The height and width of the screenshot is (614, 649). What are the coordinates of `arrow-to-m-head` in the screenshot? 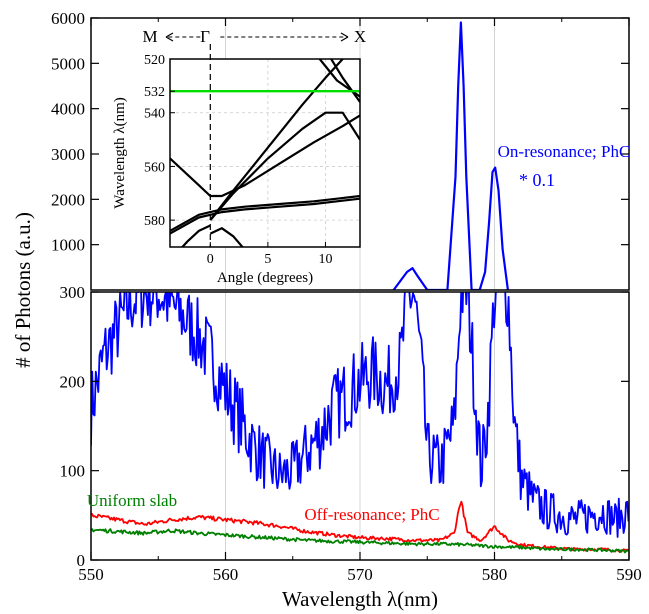 It's located at (169, 37).